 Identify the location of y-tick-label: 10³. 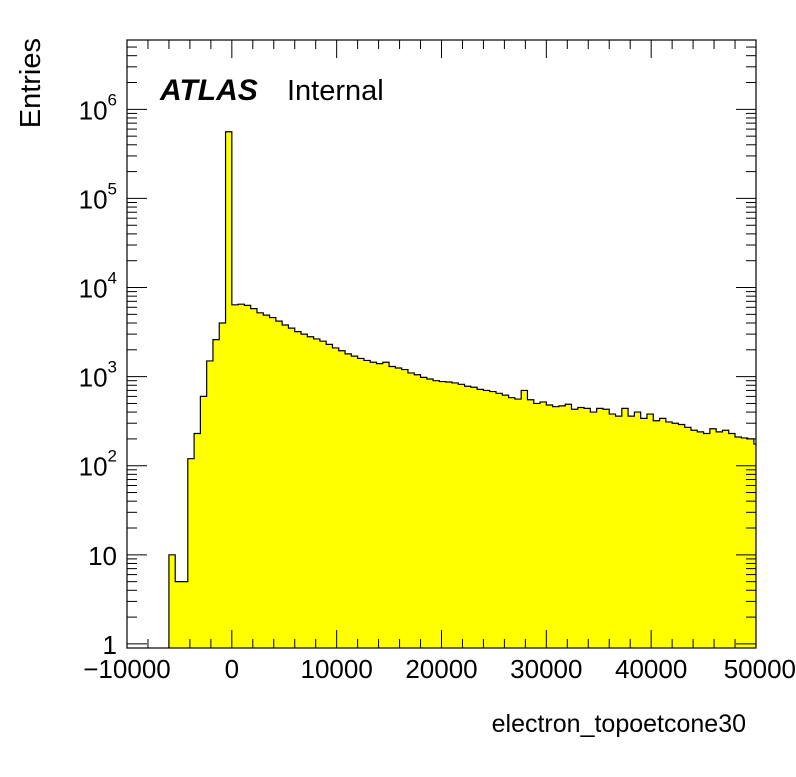
(98, 375).